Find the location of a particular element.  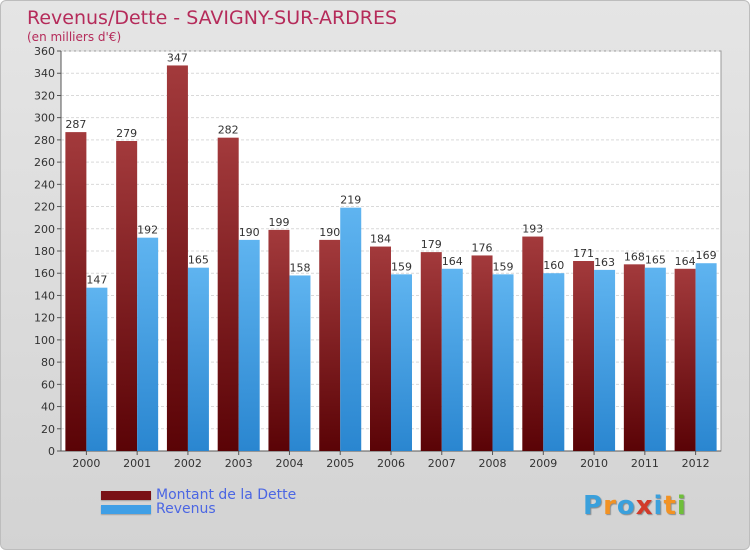

y-tick-label: 340 is located at coordinates (44, 73).